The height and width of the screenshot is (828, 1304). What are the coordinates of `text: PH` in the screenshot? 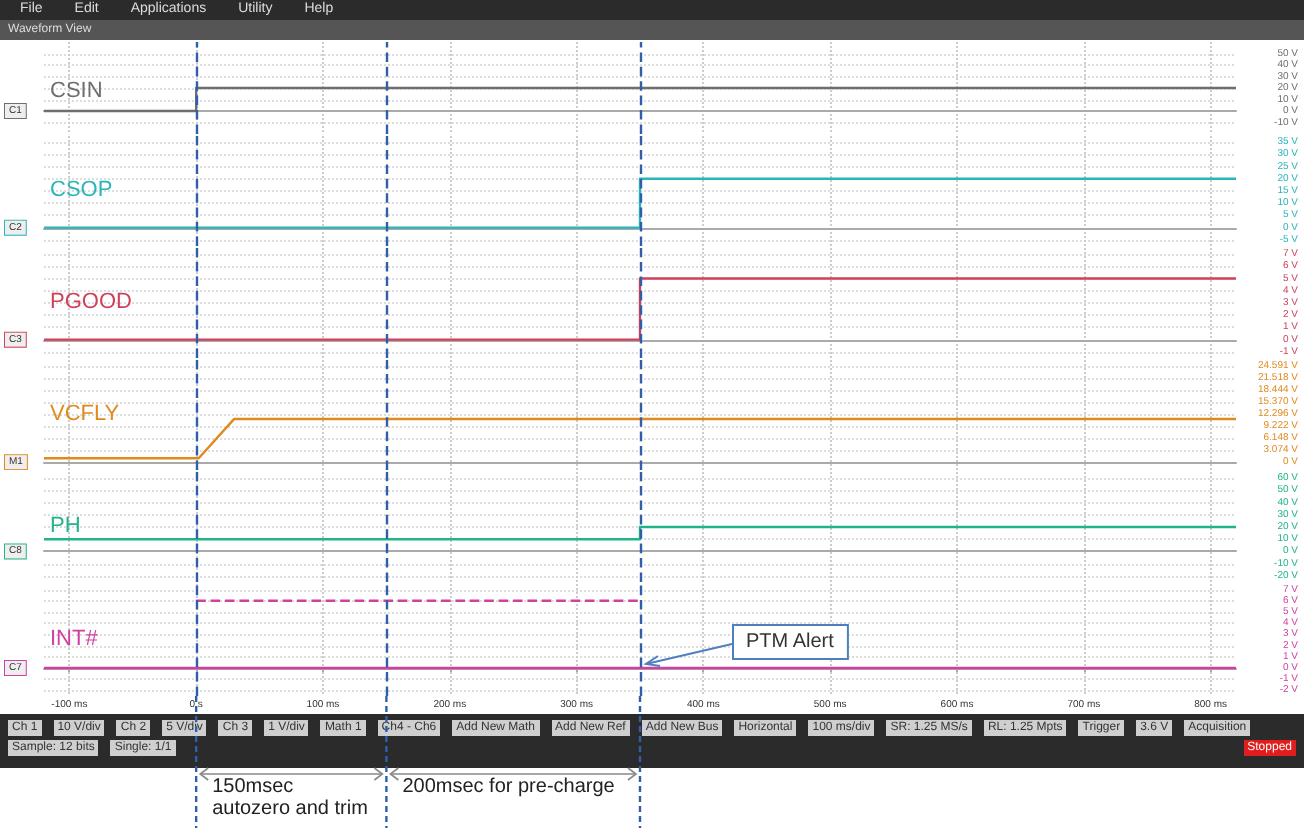 It's located at (65, 526).